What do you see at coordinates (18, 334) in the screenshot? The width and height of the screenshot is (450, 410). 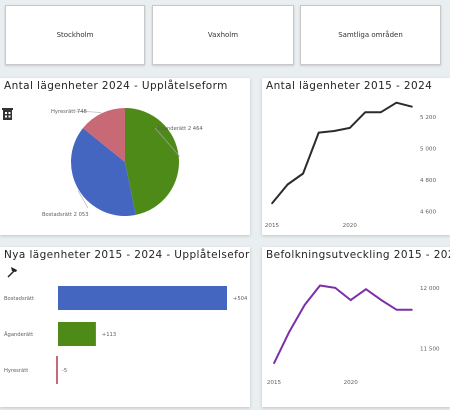 I see `category-label: Äganderätt` at bounding box center [18, 334].